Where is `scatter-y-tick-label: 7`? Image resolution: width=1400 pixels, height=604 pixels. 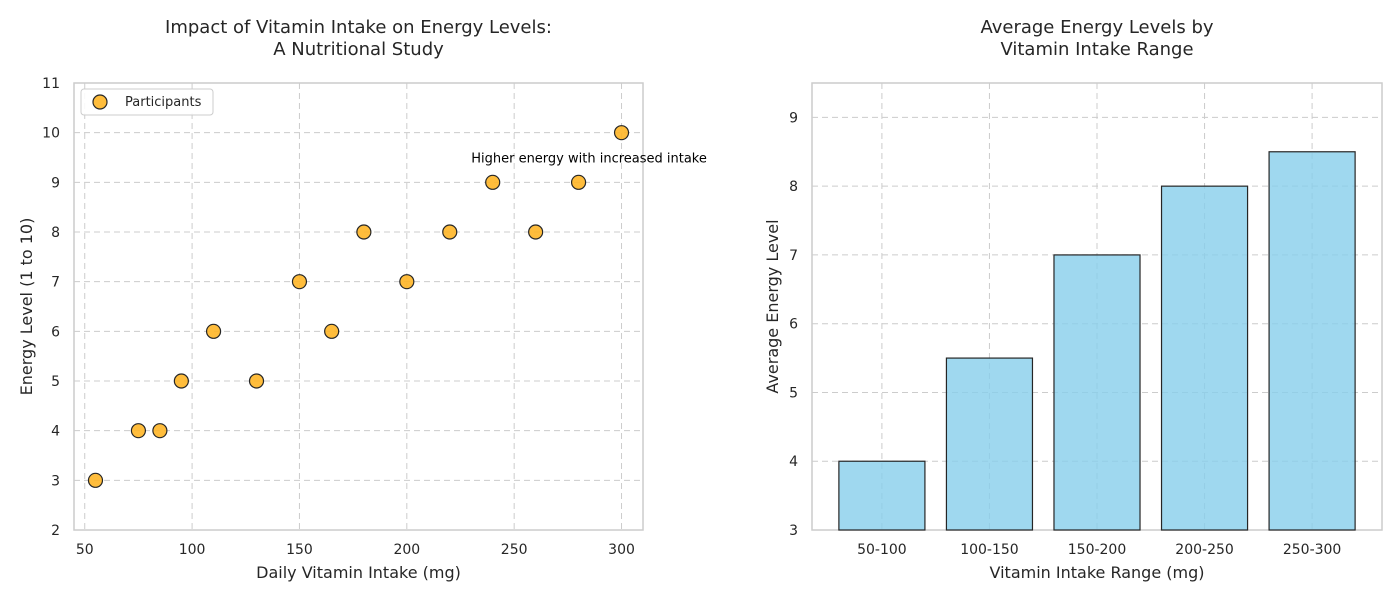
scatter-y-tick-label: 7 is located at coordinates (55, 283).